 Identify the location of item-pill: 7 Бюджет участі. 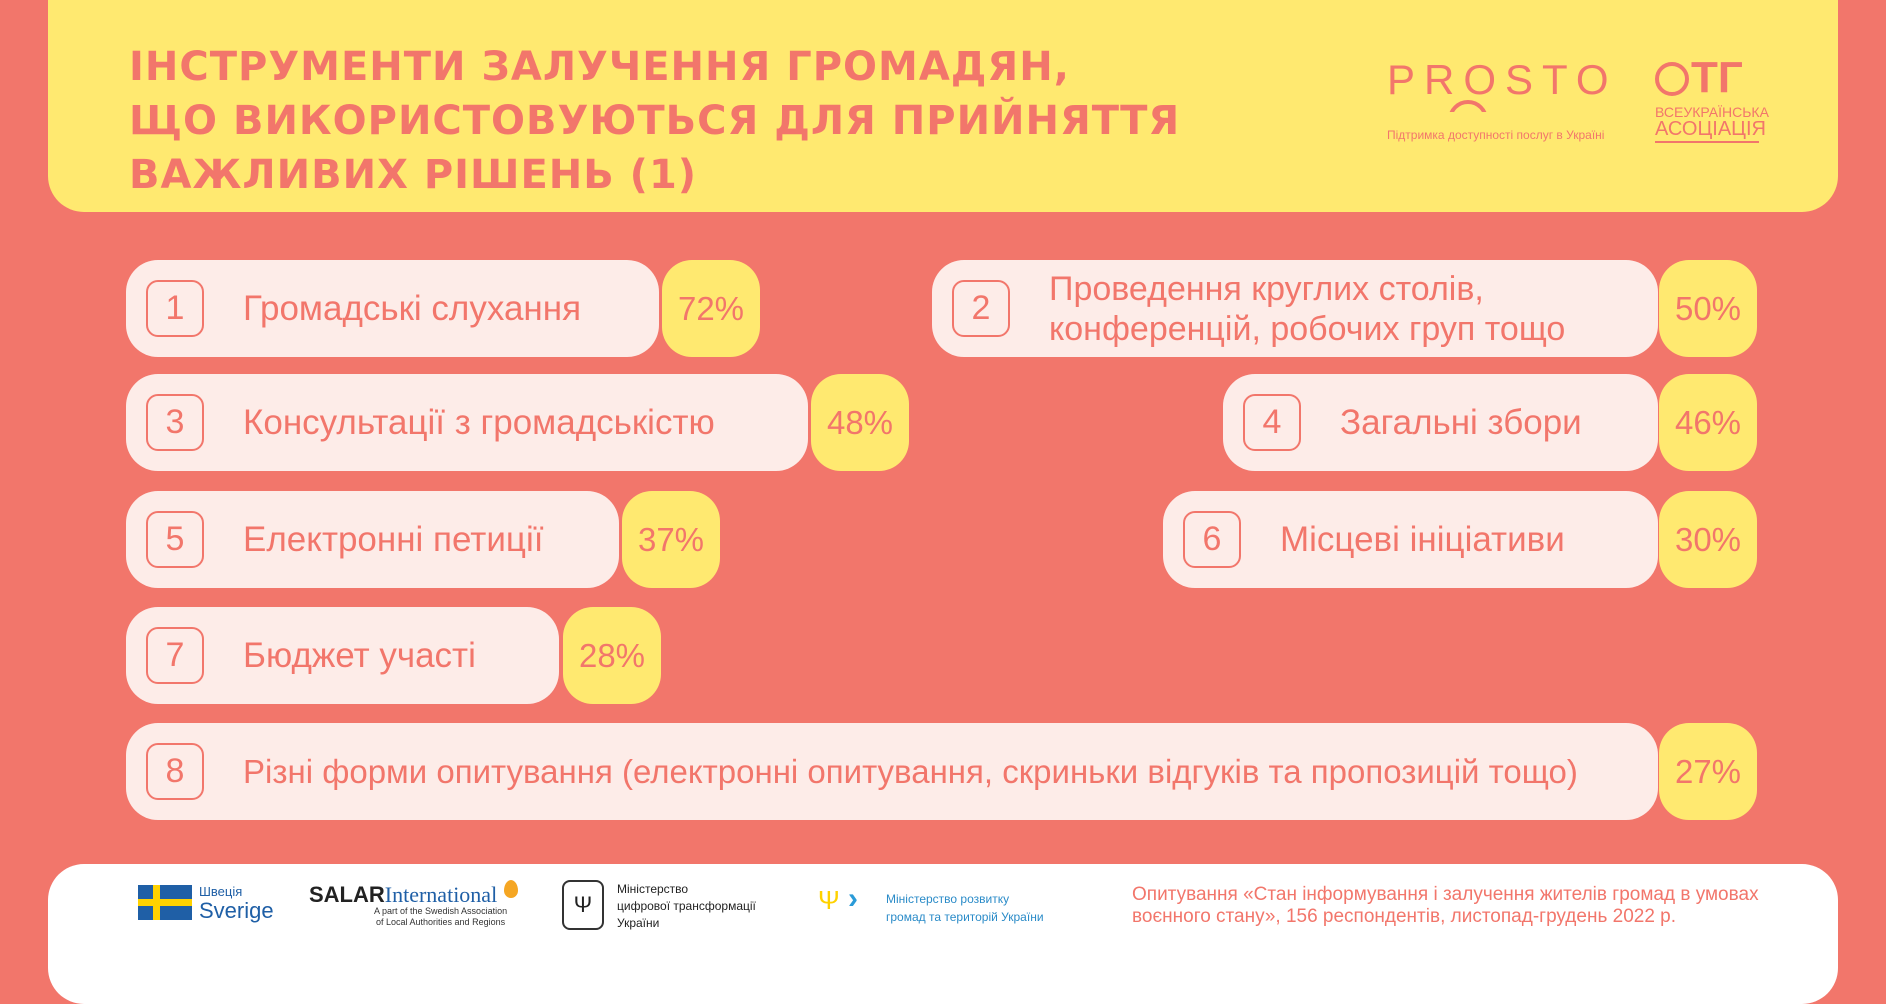
(342, 655).